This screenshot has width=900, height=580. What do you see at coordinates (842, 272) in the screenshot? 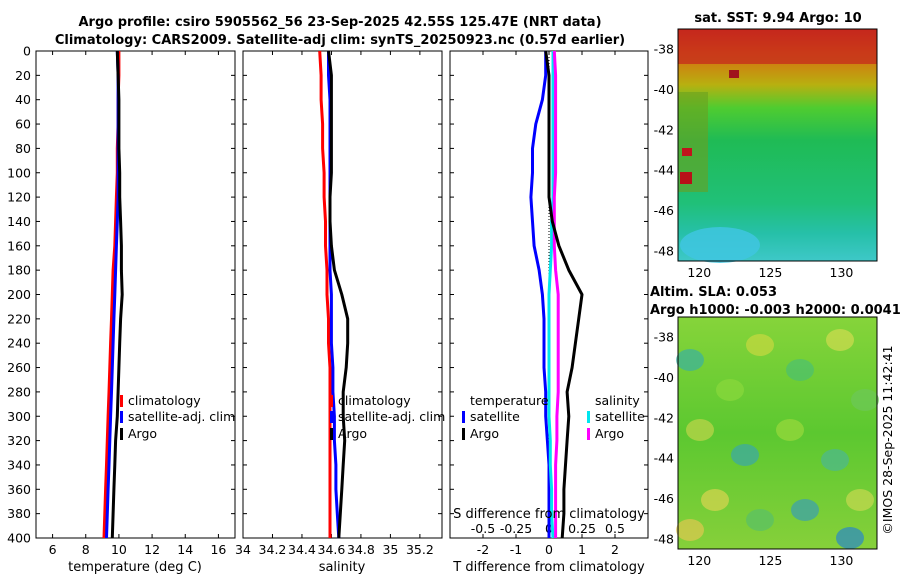
I see `map-x-tick-label: 130` at bounding box center [842, 272].